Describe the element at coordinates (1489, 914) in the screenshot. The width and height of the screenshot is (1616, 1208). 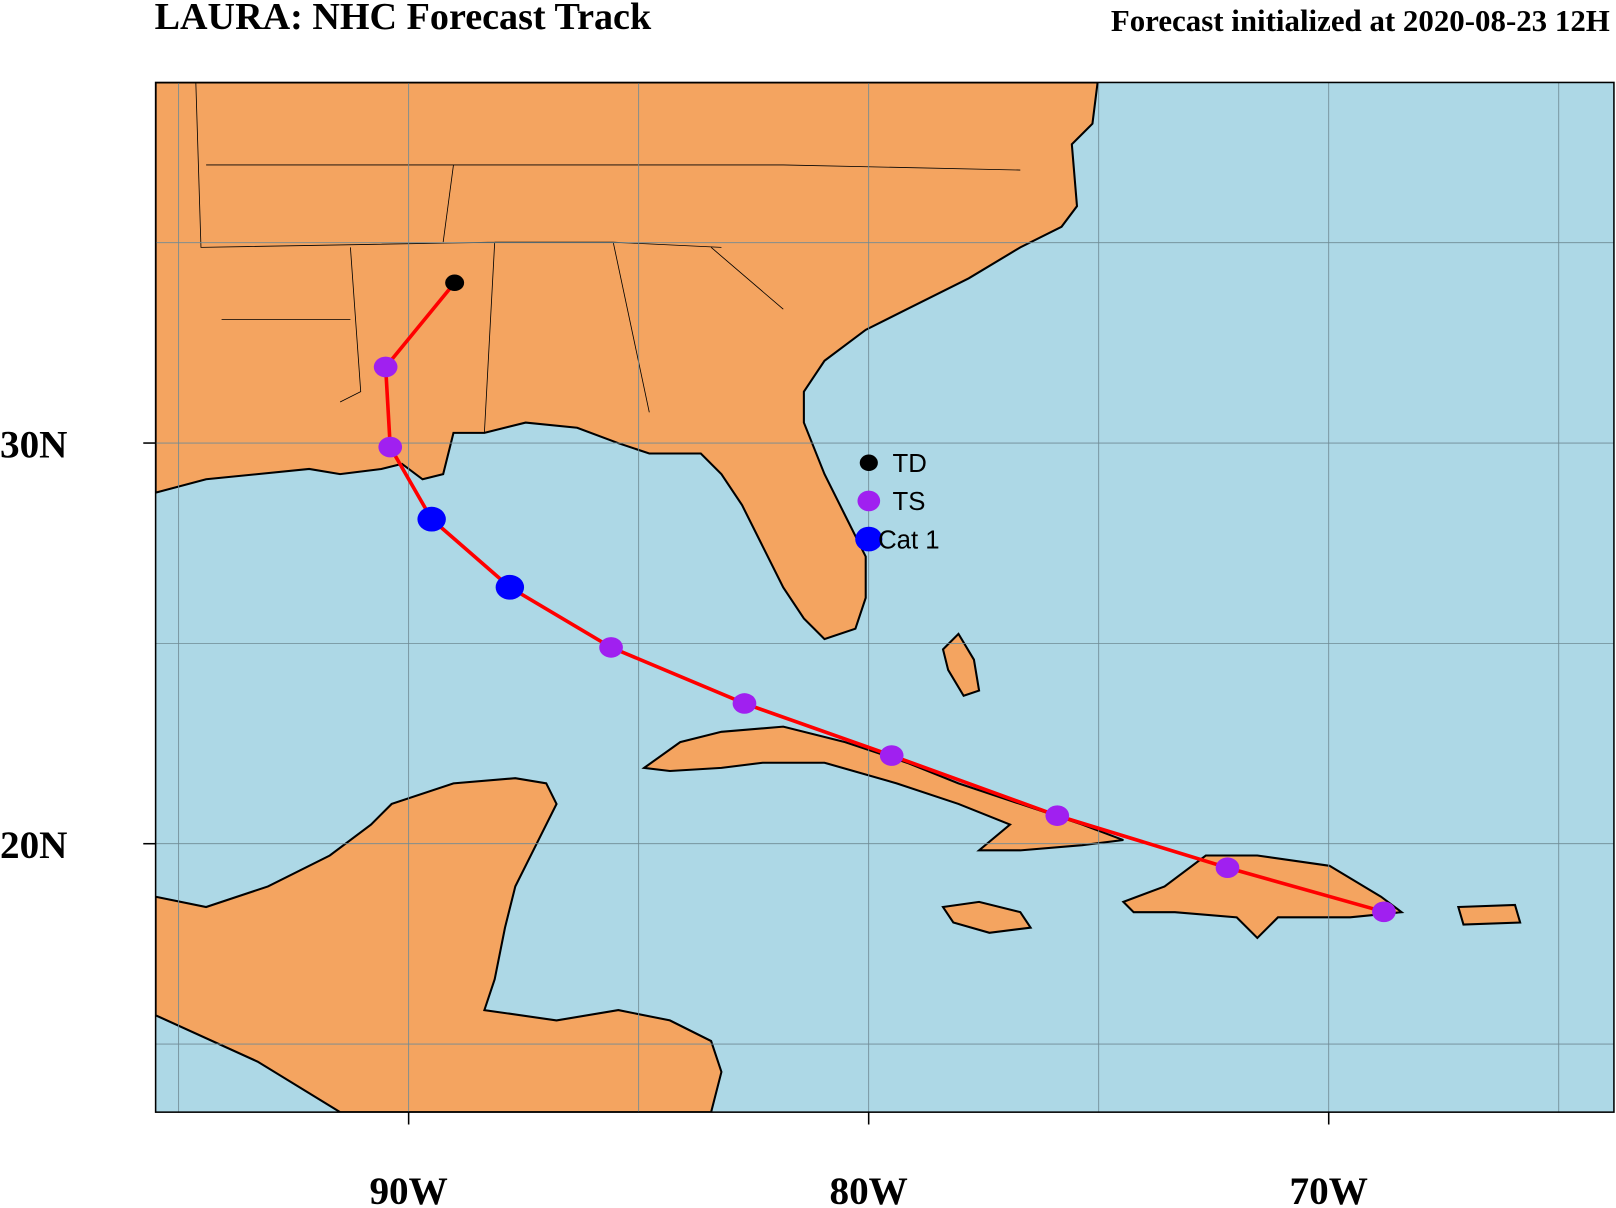
I see `puerto-rico` at that location.